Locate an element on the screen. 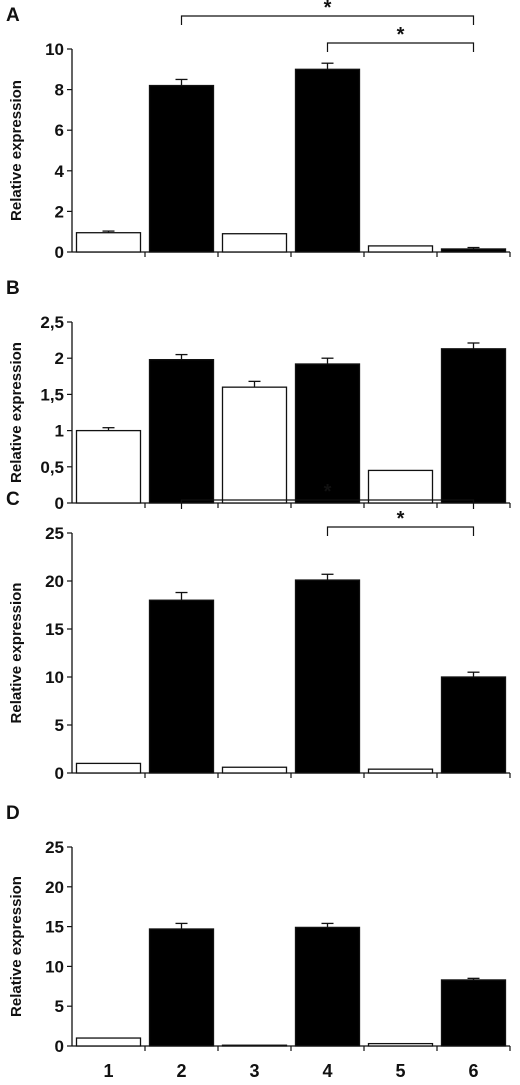  panel-label: A is located at coordinates (13, 15).